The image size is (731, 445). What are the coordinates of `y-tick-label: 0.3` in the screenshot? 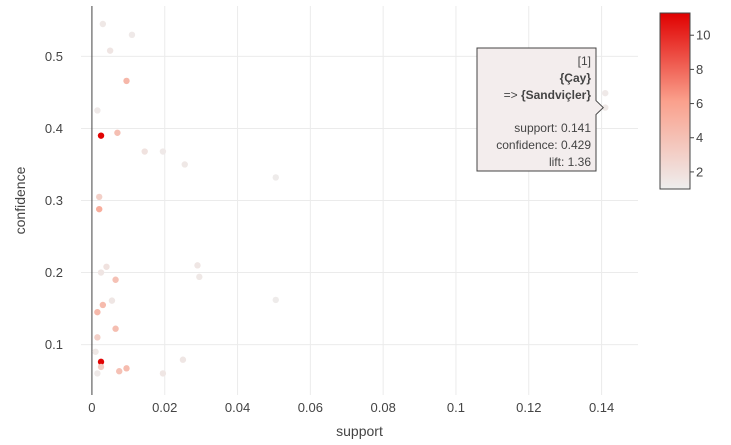 It's located at (54, 200).